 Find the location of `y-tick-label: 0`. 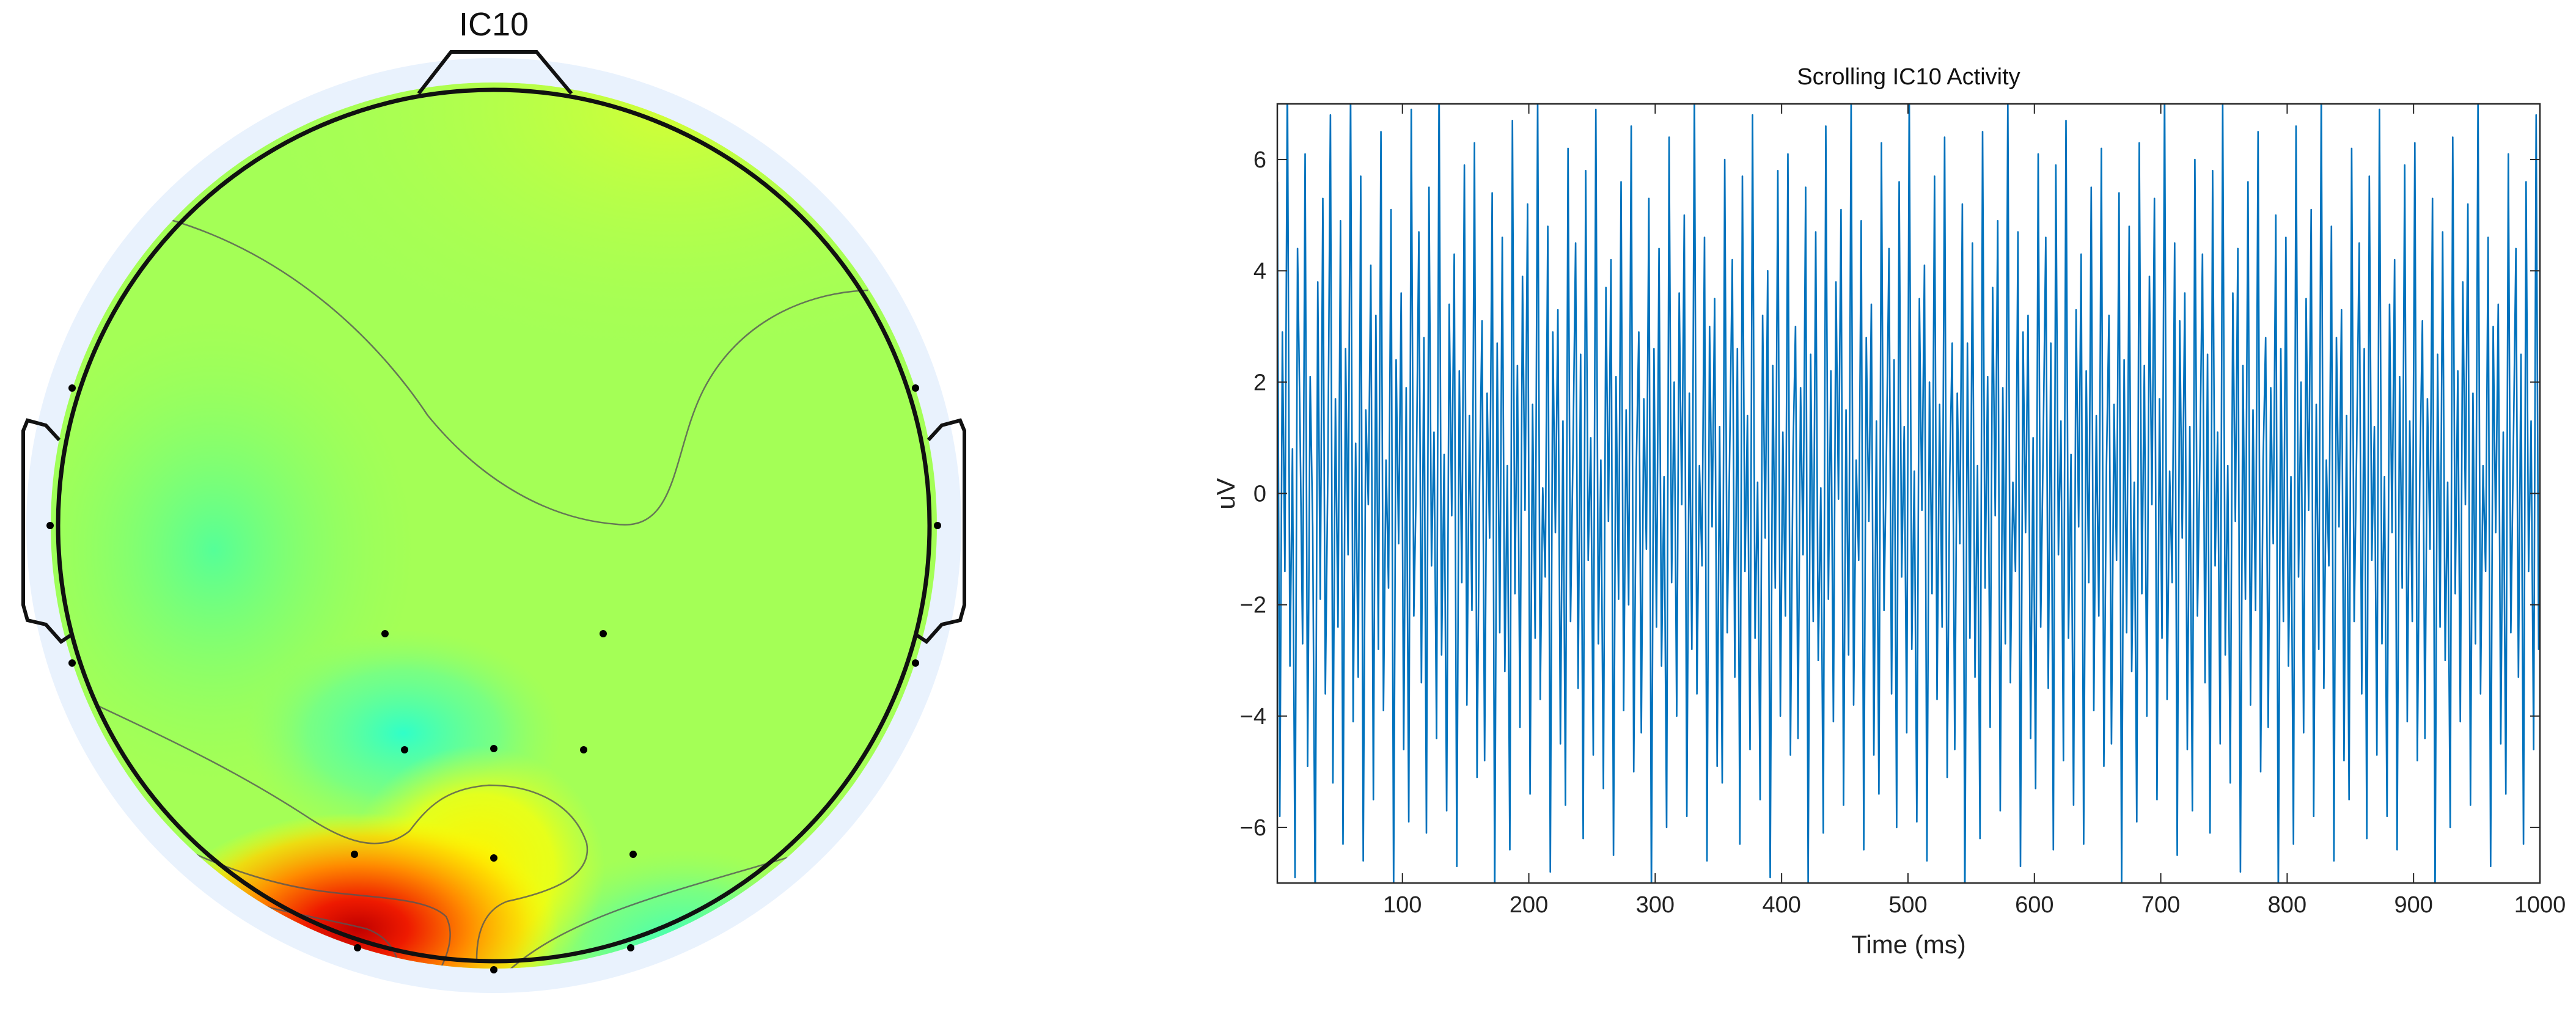

y-tick-label: 0 is located at coordinates (1259, 494).